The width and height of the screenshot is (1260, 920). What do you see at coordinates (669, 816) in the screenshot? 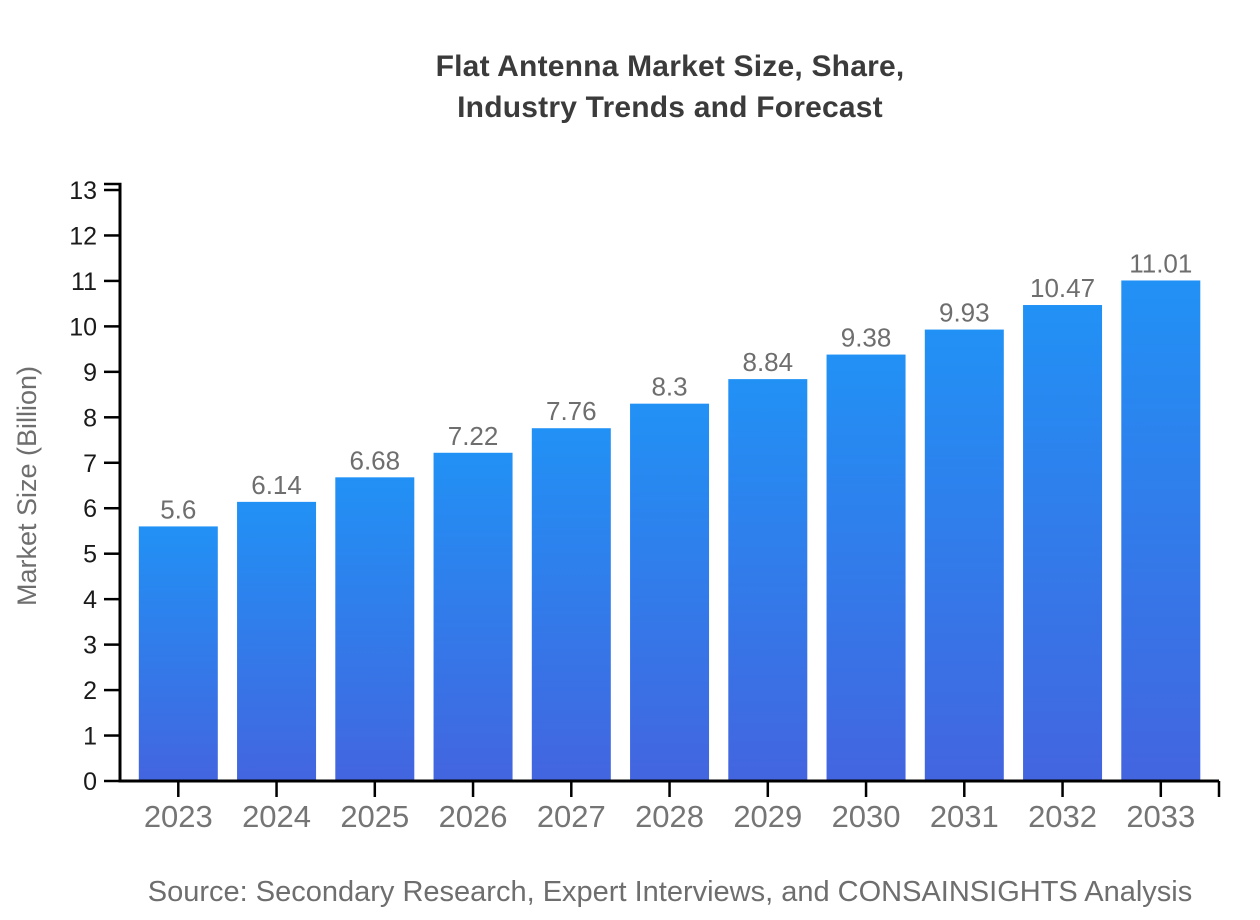
I see `x-tick-label: 2028` at bounding box center [669, 816].